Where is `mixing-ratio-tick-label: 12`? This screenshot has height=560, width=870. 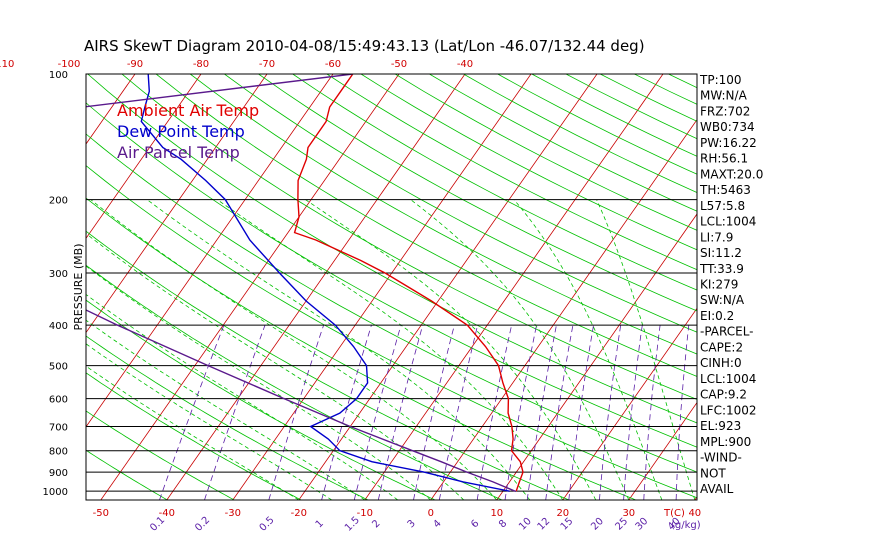
mixing-ratio-tick-label: 12 is located at coordinates (544, 524).